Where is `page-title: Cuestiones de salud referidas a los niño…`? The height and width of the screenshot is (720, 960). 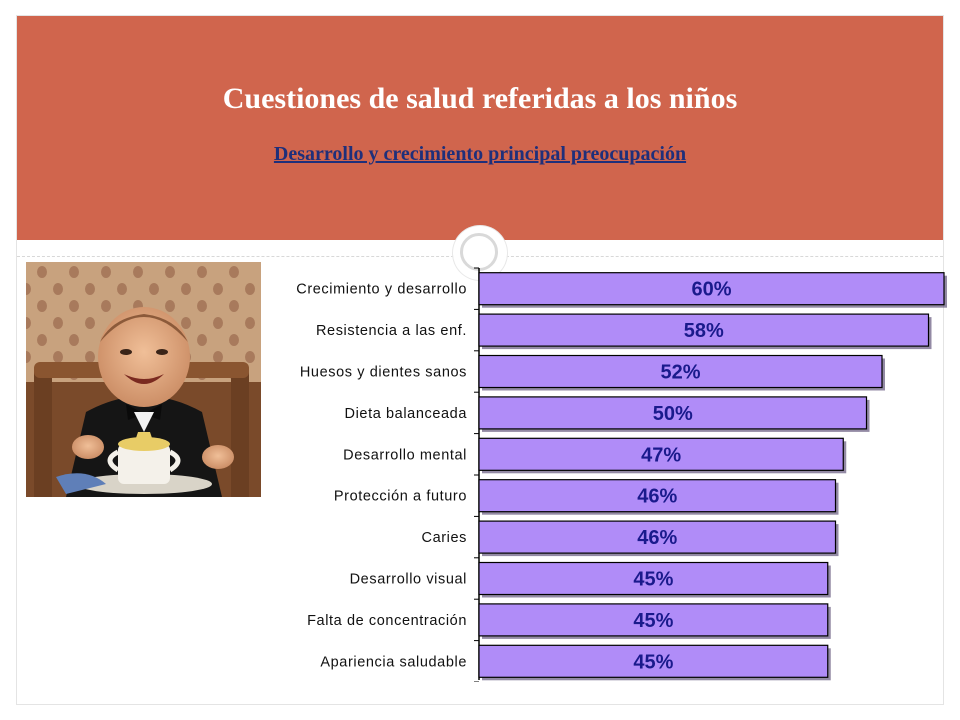
page-title: Cuestiones de salud referidas a los niño… is located at coordinates (480, 98).